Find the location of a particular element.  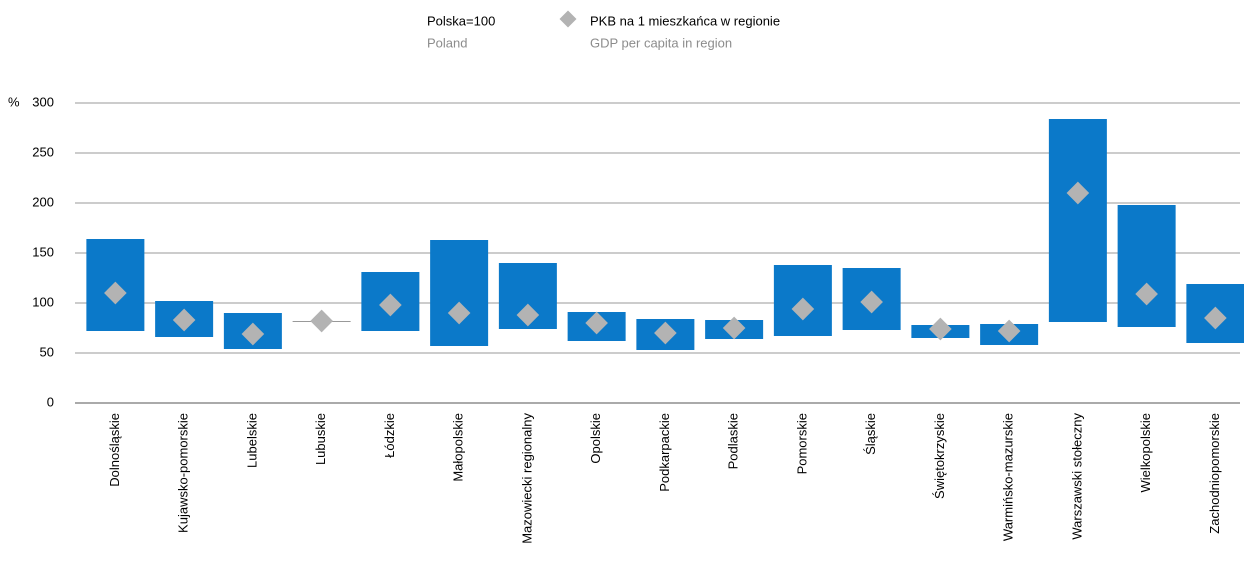

x-tick-label: Kujawsko-pomorskie is located at coordinates (183, 473).